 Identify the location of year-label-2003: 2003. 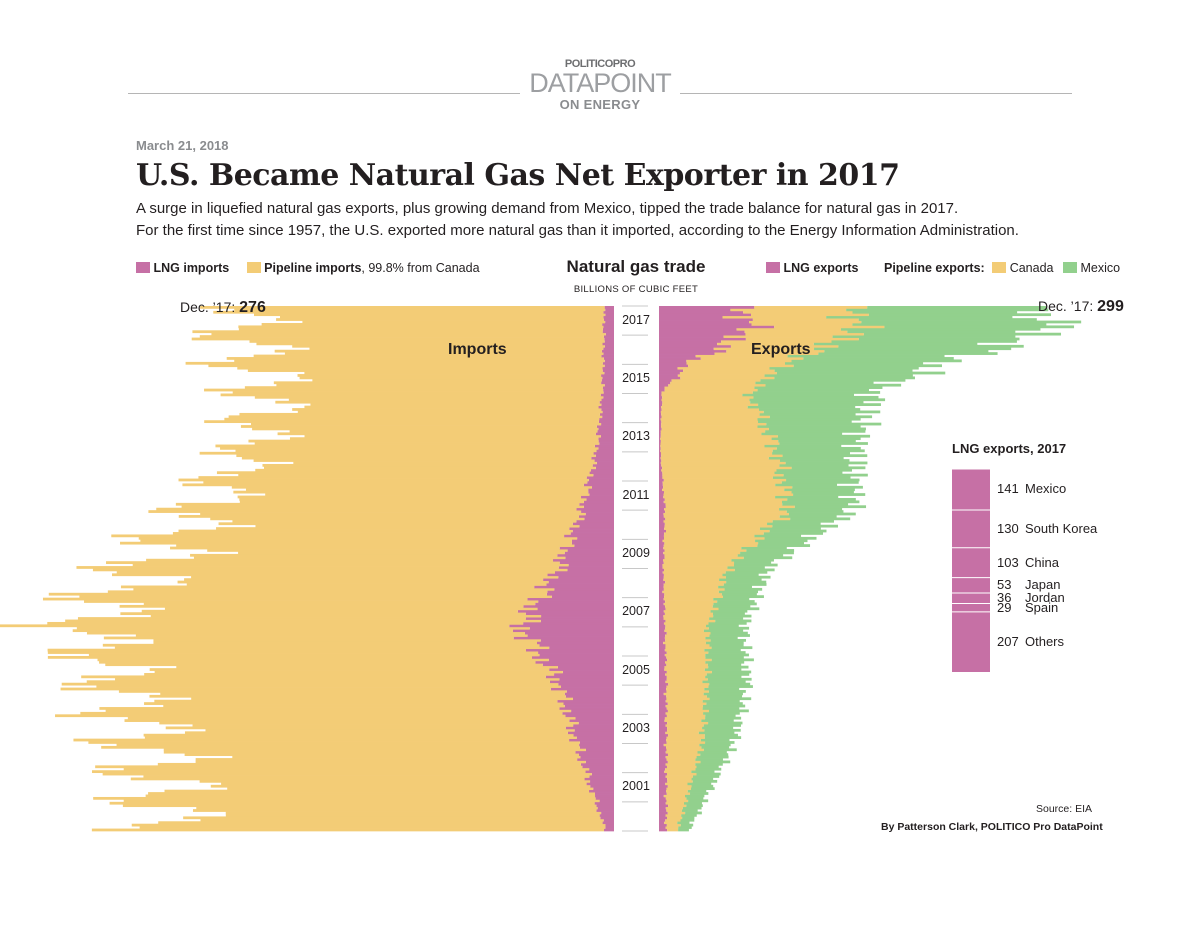
(636, 727).